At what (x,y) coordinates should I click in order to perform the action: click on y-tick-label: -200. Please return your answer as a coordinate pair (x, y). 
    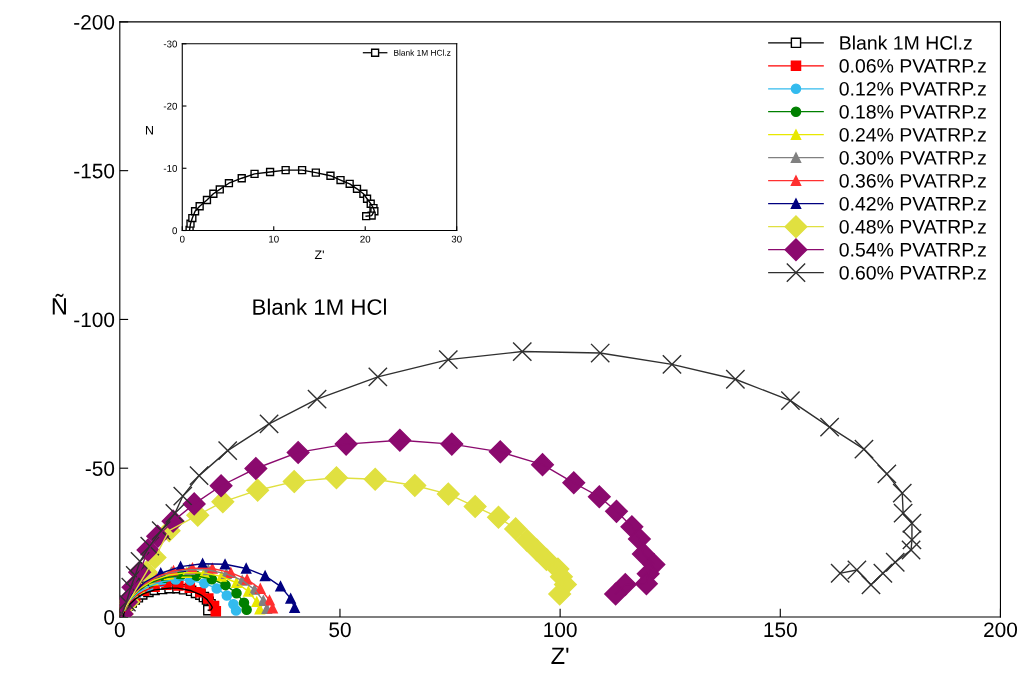
    Looking at the image, I should click on (94, 22).